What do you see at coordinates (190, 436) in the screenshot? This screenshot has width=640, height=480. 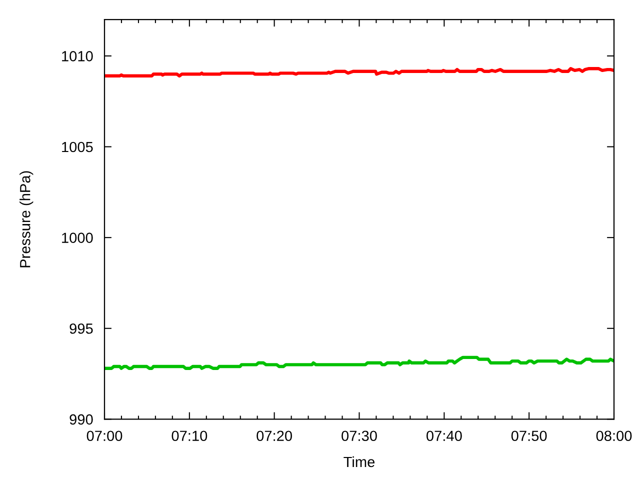 I see `x-tick-label: 07:10` at bounding box center [190, 436].